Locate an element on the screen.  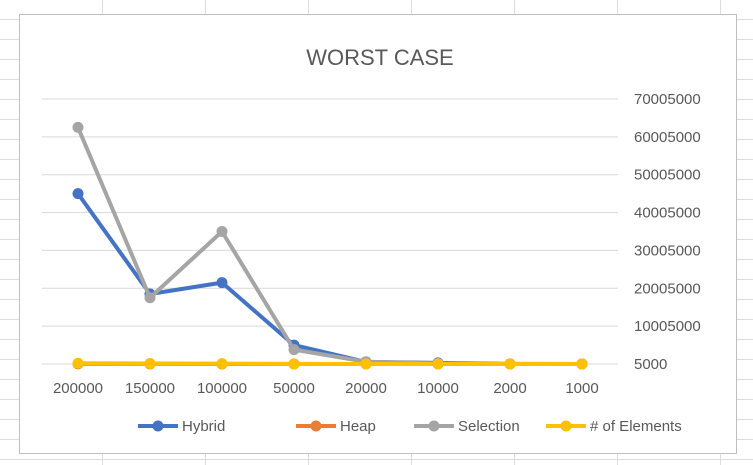
x-tick-label: 20000 is located at coordinates (366, 388).